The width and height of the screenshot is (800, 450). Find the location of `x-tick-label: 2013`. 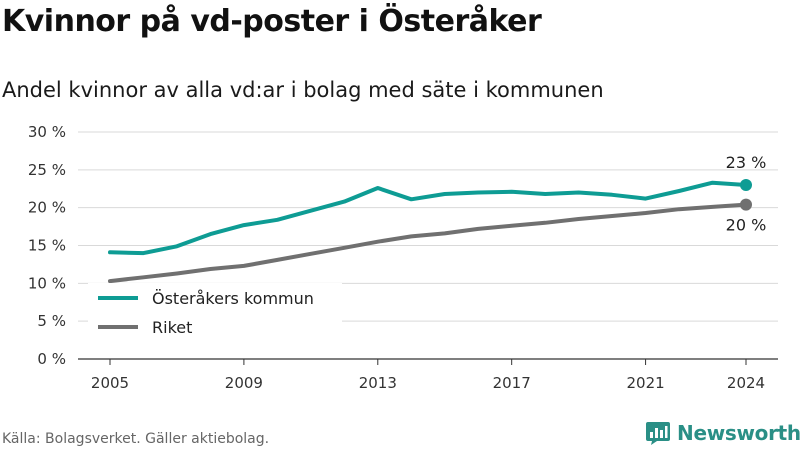

x-tick-label: 2013 is located at coordinates (378, 383).